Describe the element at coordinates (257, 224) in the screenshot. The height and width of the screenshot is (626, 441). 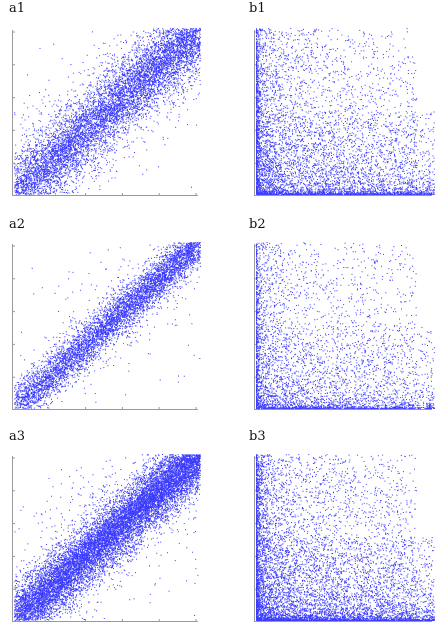
I see `panel-label-b2: b2` at that location.